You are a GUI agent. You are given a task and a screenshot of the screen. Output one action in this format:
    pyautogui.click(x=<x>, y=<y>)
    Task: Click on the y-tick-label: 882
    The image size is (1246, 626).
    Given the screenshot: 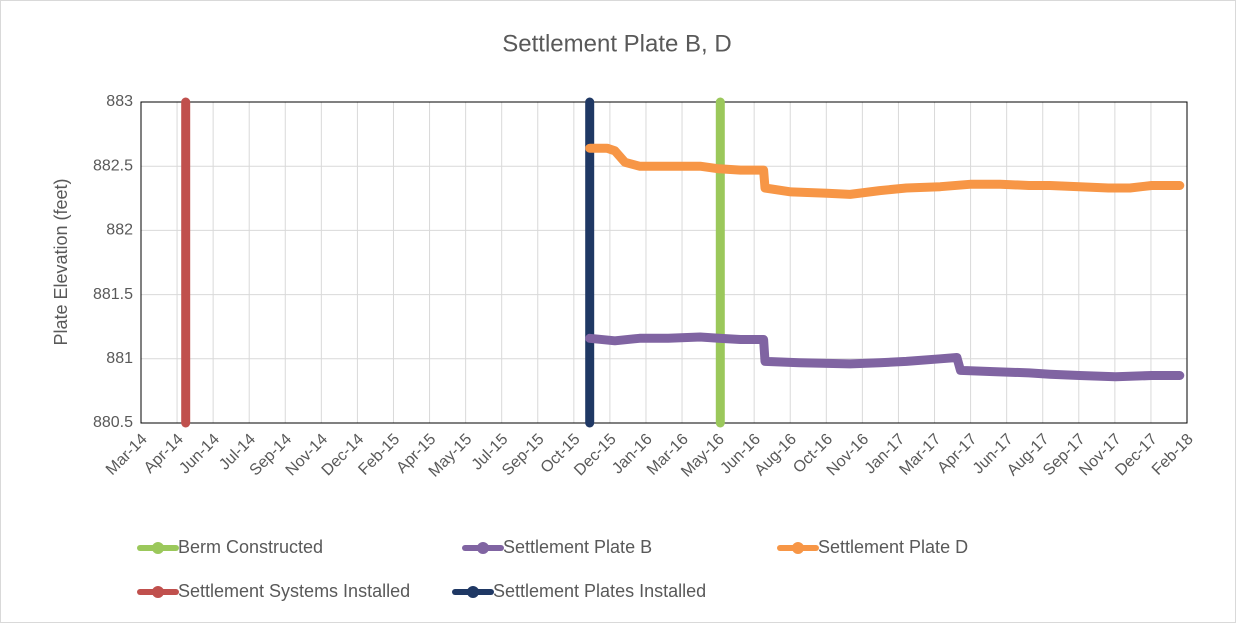 What is the action you would take?
    pyautogui.click(x=119, y=230)
    